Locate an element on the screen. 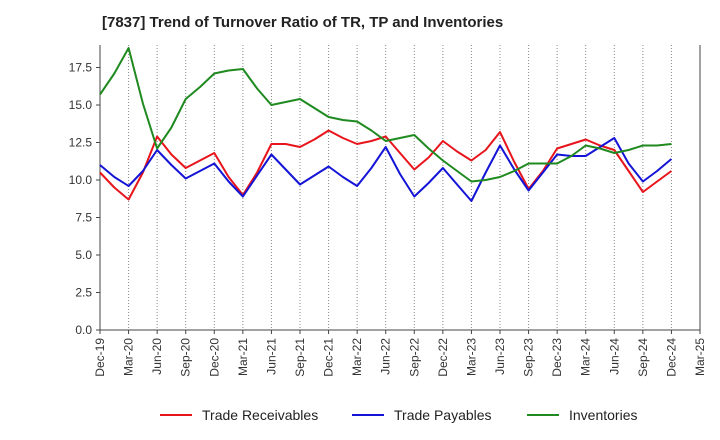 Image resolution: width=720 pixels, height=440 pixels. x-tick-label: Mar-23 is located at coordinates (471, 357).